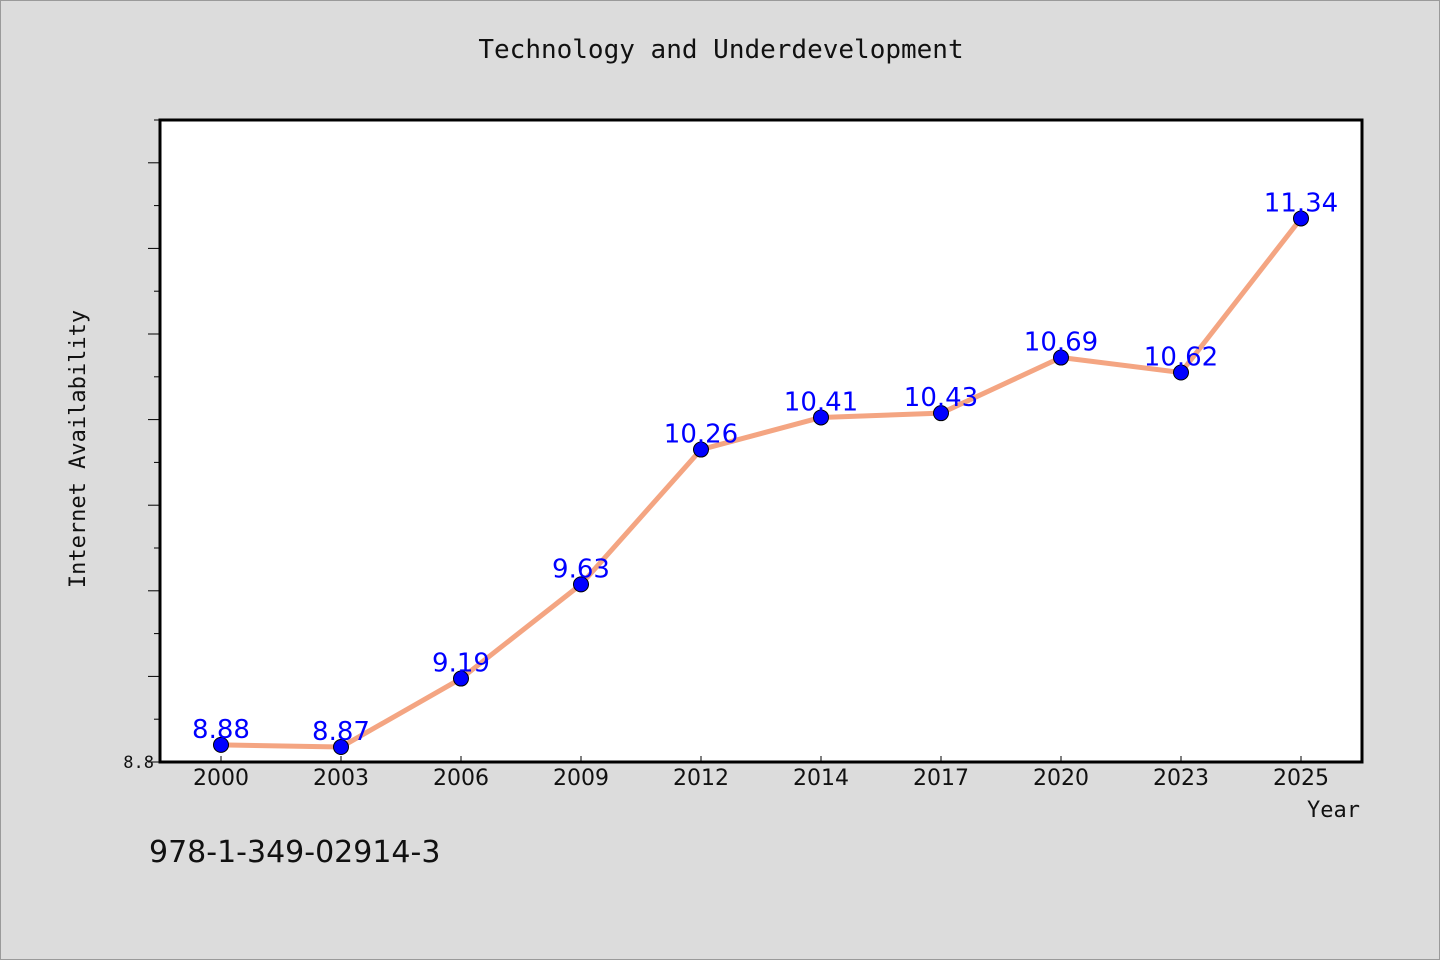 The width and height of the screenshot is (1440, 960). I want to click on x-tick-label: 2017, so click(941, 778).